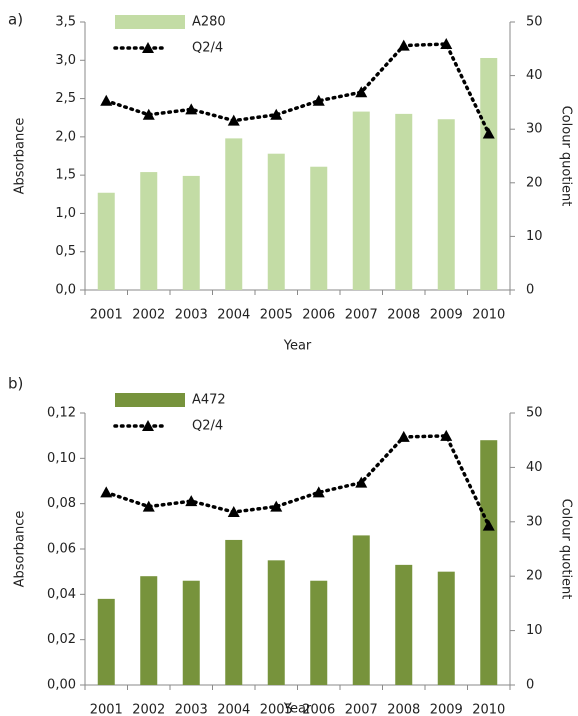  Describe the element at coordinates (61, 413) in the screenshot. I see `y-tick-label: 0,12` at that location.